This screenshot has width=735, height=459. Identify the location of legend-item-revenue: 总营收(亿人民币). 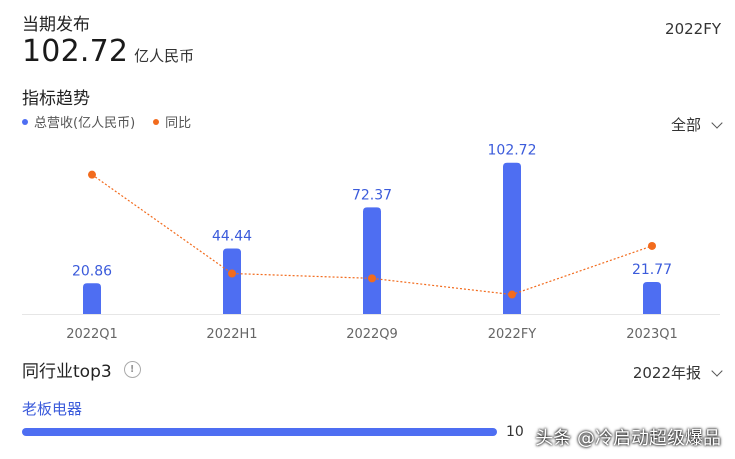
(78, 121).